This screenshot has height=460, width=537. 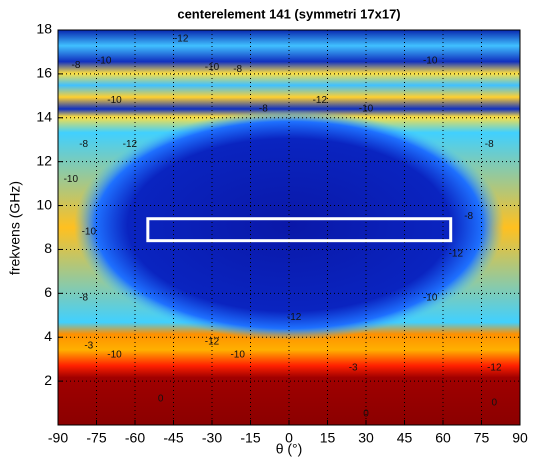 I want to click on y-tick-label: 6, so click(x=48, y=292).